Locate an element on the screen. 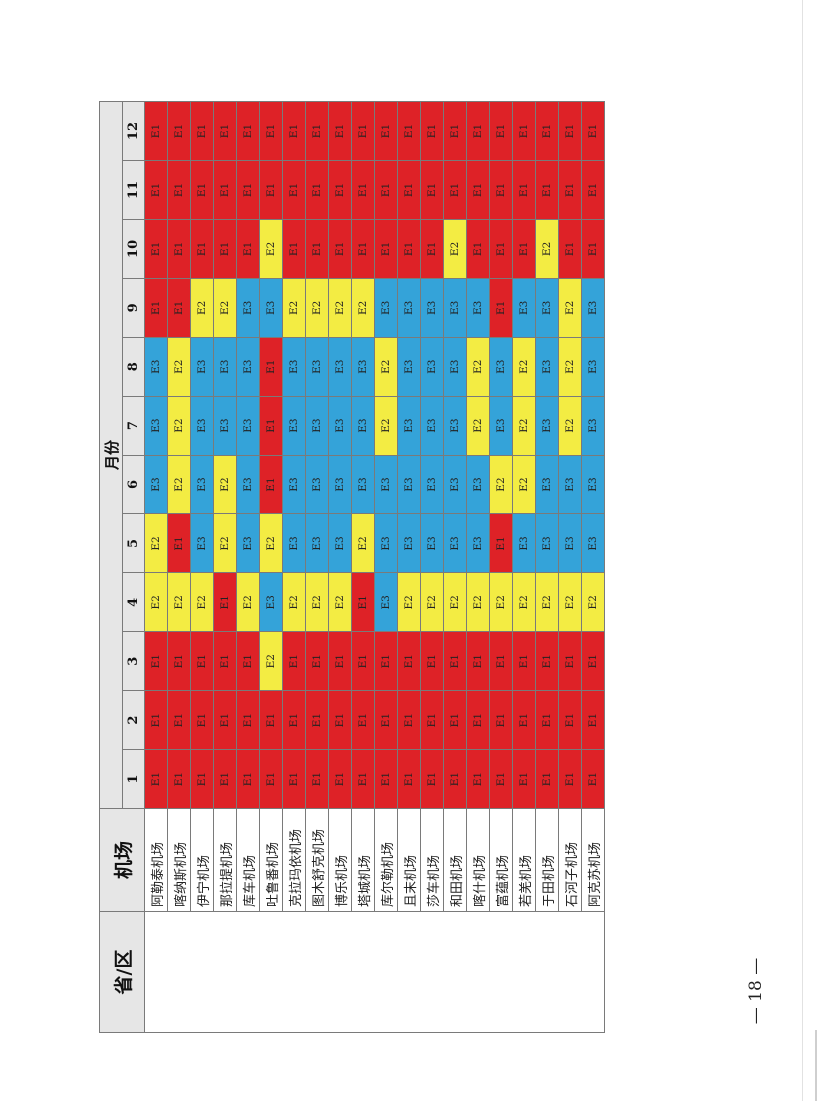 The width and height of the screenshot is (817, 1101). table-row: 吐鲁番机场 E1 E1 E2 E3 E2 E1 E1 E1 E3 E2 E1 E1 is located at coordinates (271, 567).